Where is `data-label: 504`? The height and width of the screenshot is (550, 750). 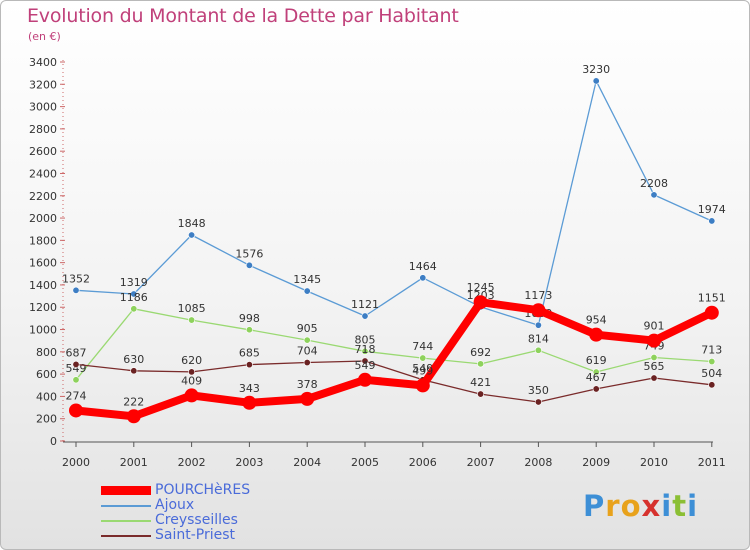
data-label: 504 is located at coordinates (711, 373).